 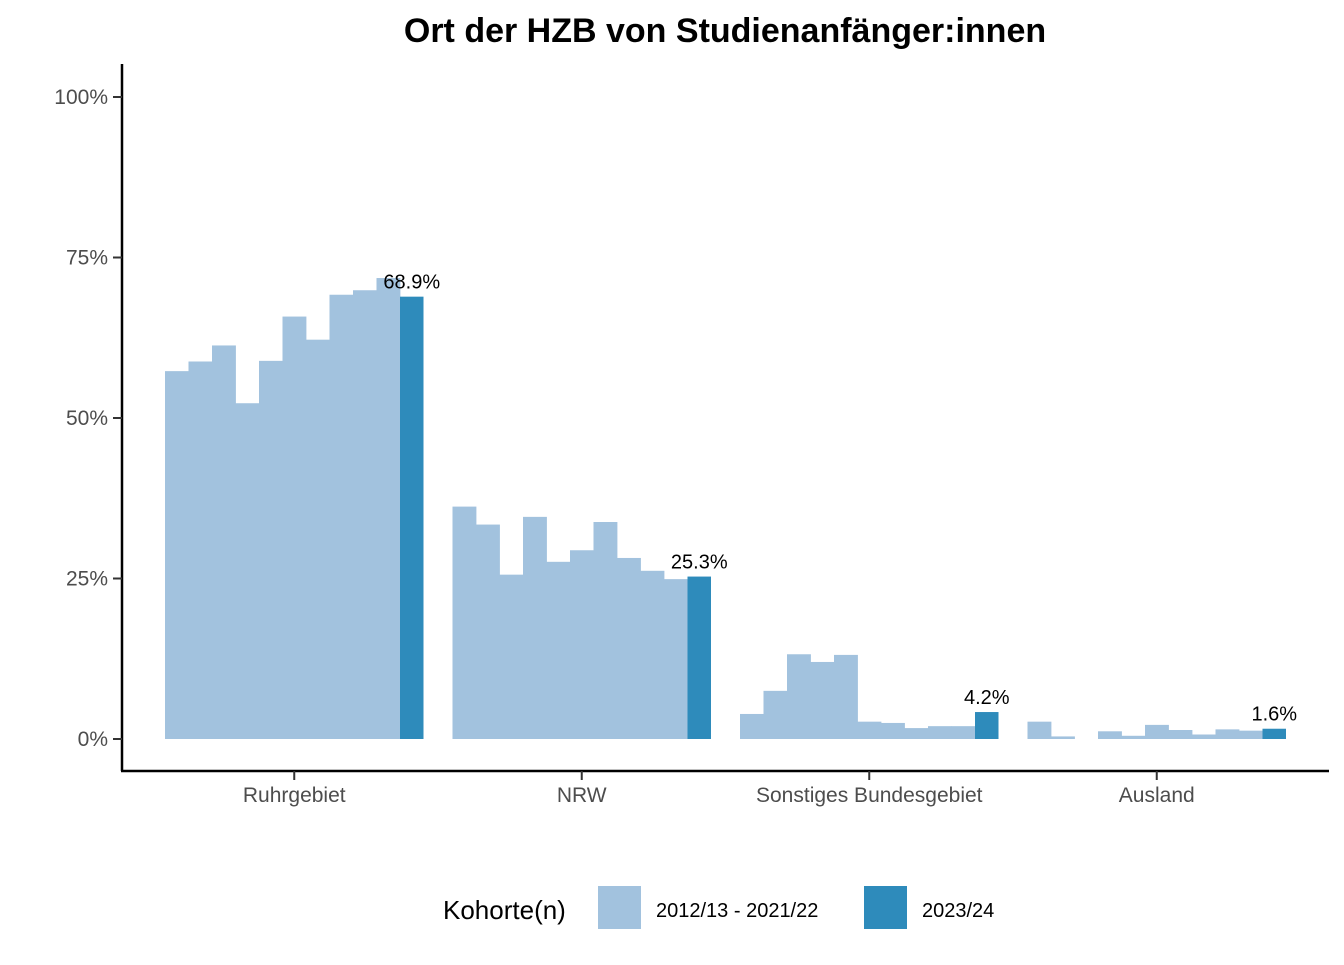 I want to click on legend: Kohorte(n) 2012/13 - 2021/22 2023/24, so click(x=718, y=907).